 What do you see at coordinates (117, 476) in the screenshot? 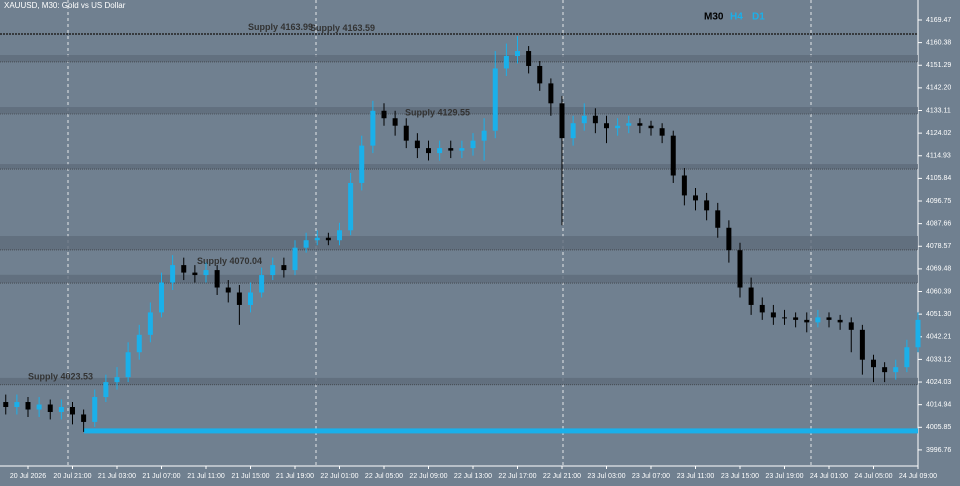
I see `x-tick-label: 21 Jul 03:00` at bounding box center [117, 476].